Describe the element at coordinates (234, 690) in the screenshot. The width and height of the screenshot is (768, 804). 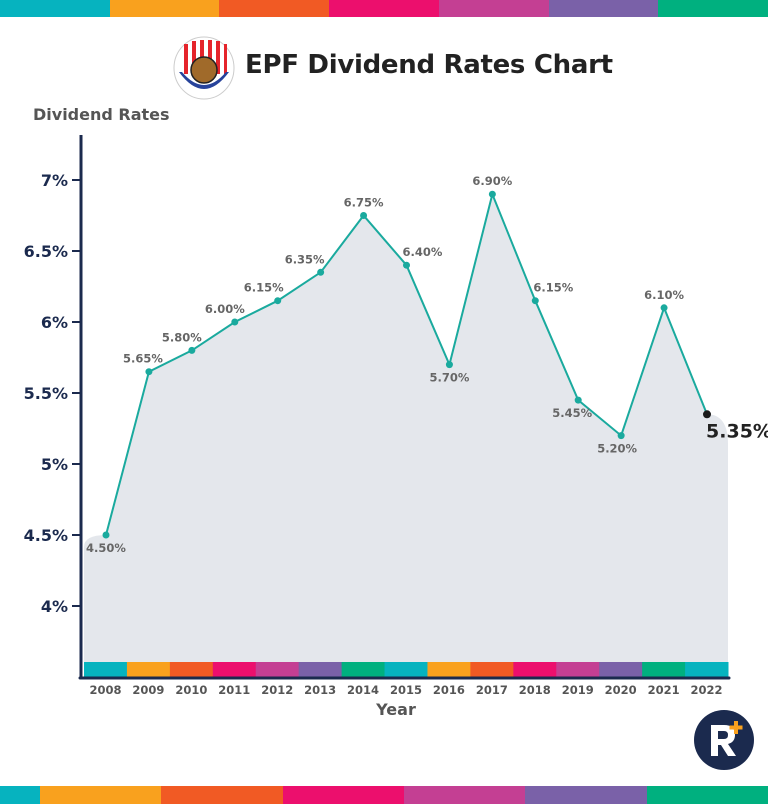
I see `x-tick-label: 2011` at that location.